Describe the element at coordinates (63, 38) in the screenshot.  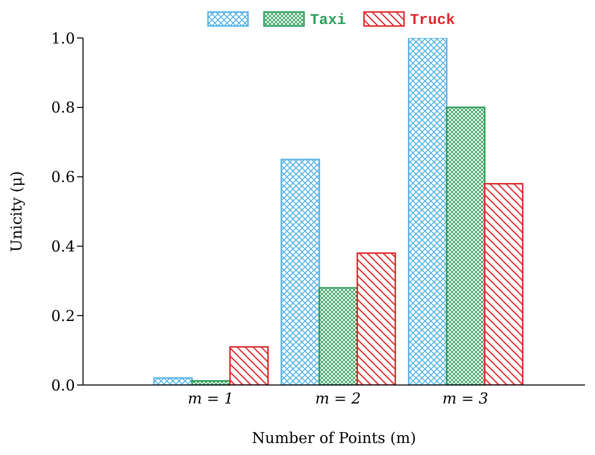
I see `y-tick-label: 1.0` at that location.